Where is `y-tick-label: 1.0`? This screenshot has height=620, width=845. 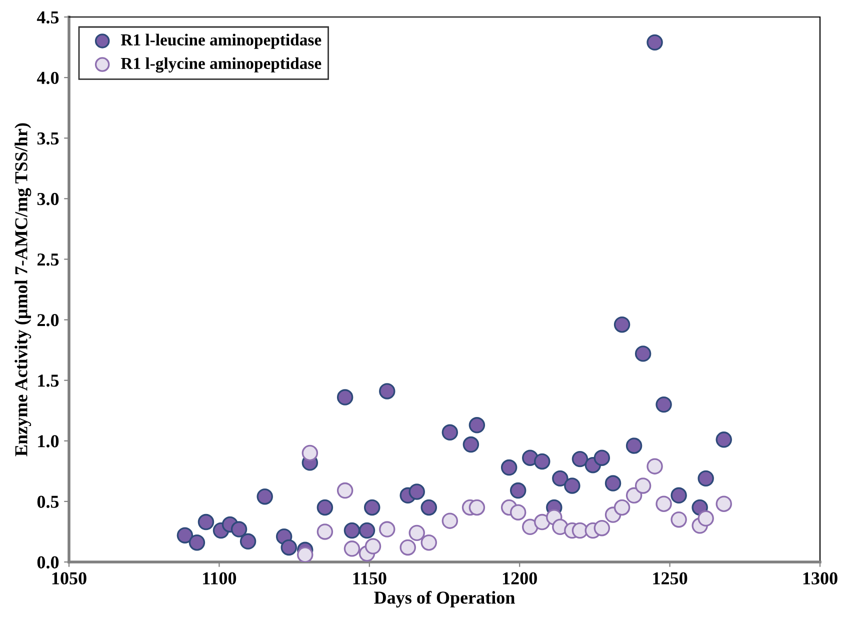 y-tick-label: 1.0 is located at coordinates (48, 441).